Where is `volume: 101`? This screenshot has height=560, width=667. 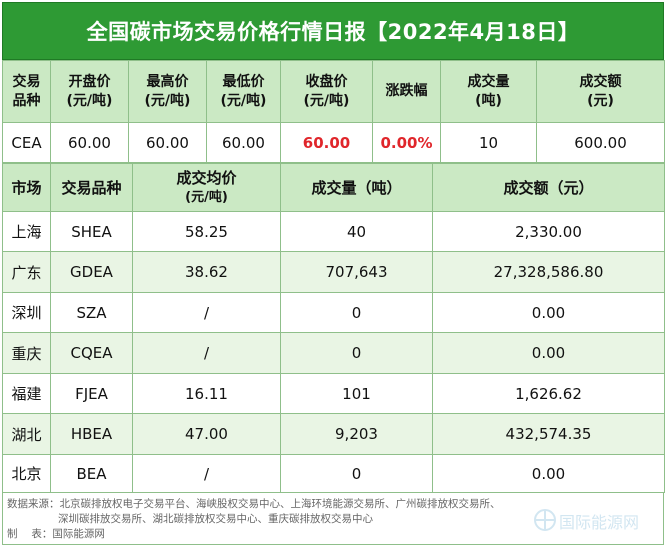
volume: 101 is located at coordinates (356, 393).